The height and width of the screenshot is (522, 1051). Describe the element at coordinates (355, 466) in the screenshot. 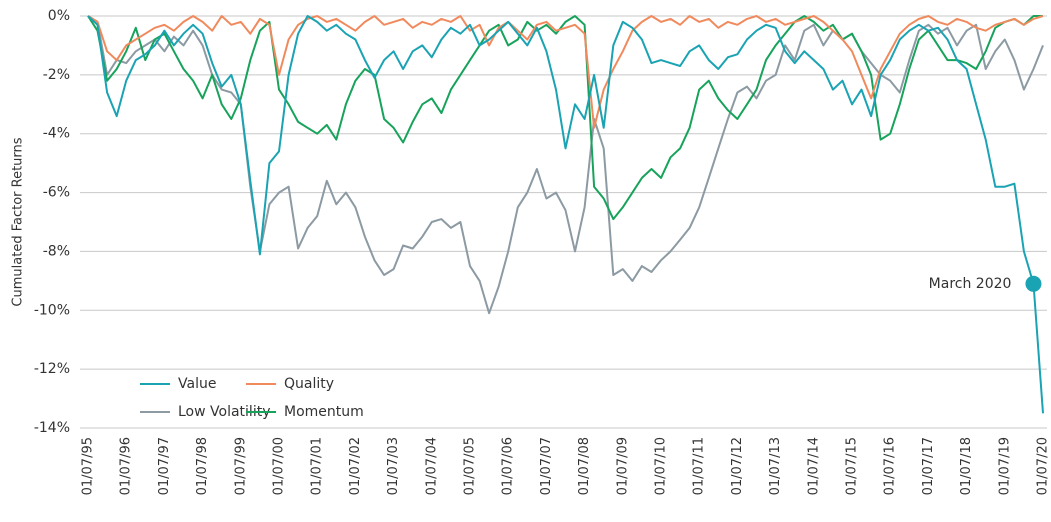

I see `x-tick-label: 01/07/02` at that location.